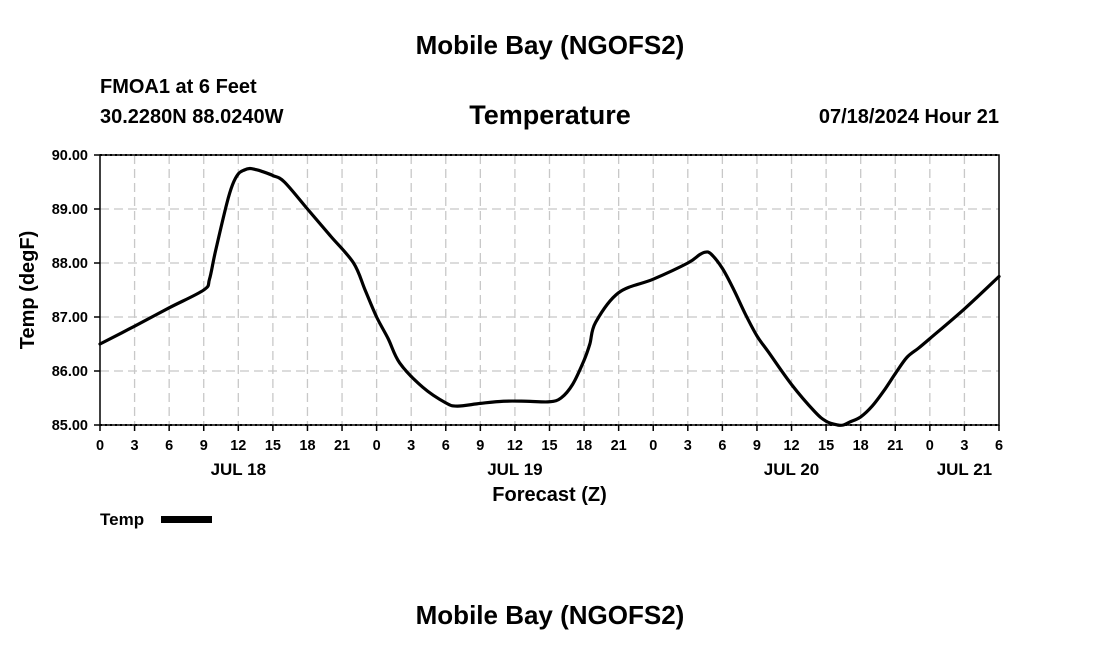  I want to click on date-labels: JUL 18 JUL 19 JUL 20 JUL 21, so click(602, 469).